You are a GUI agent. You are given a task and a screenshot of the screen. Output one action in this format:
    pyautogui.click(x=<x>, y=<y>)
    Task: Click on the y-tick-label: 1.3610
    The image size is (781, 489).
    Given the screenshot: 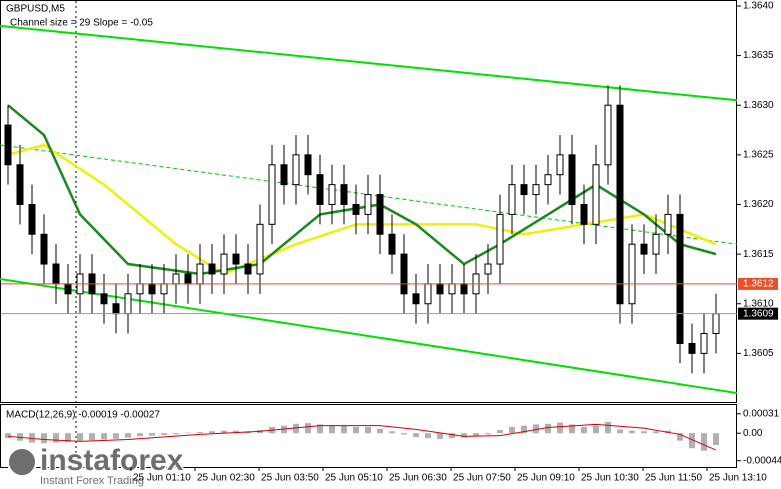 What is the action you would take?
    pyautogui.click(x=758, y=303)
    